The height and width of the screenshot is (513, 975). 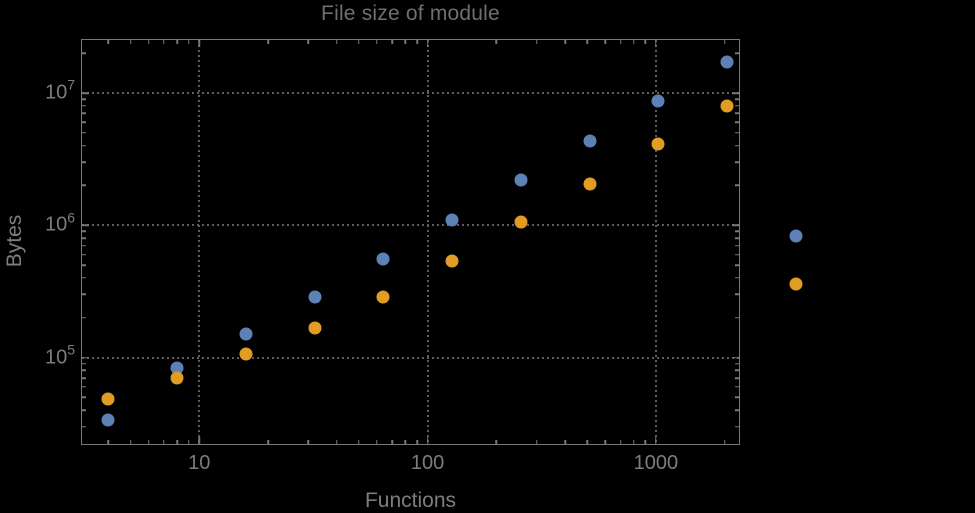 What do you see at coordinates (56, 224) in the screenshot?
I see `y-tick-base: 10` at bounding box center [56, 224].